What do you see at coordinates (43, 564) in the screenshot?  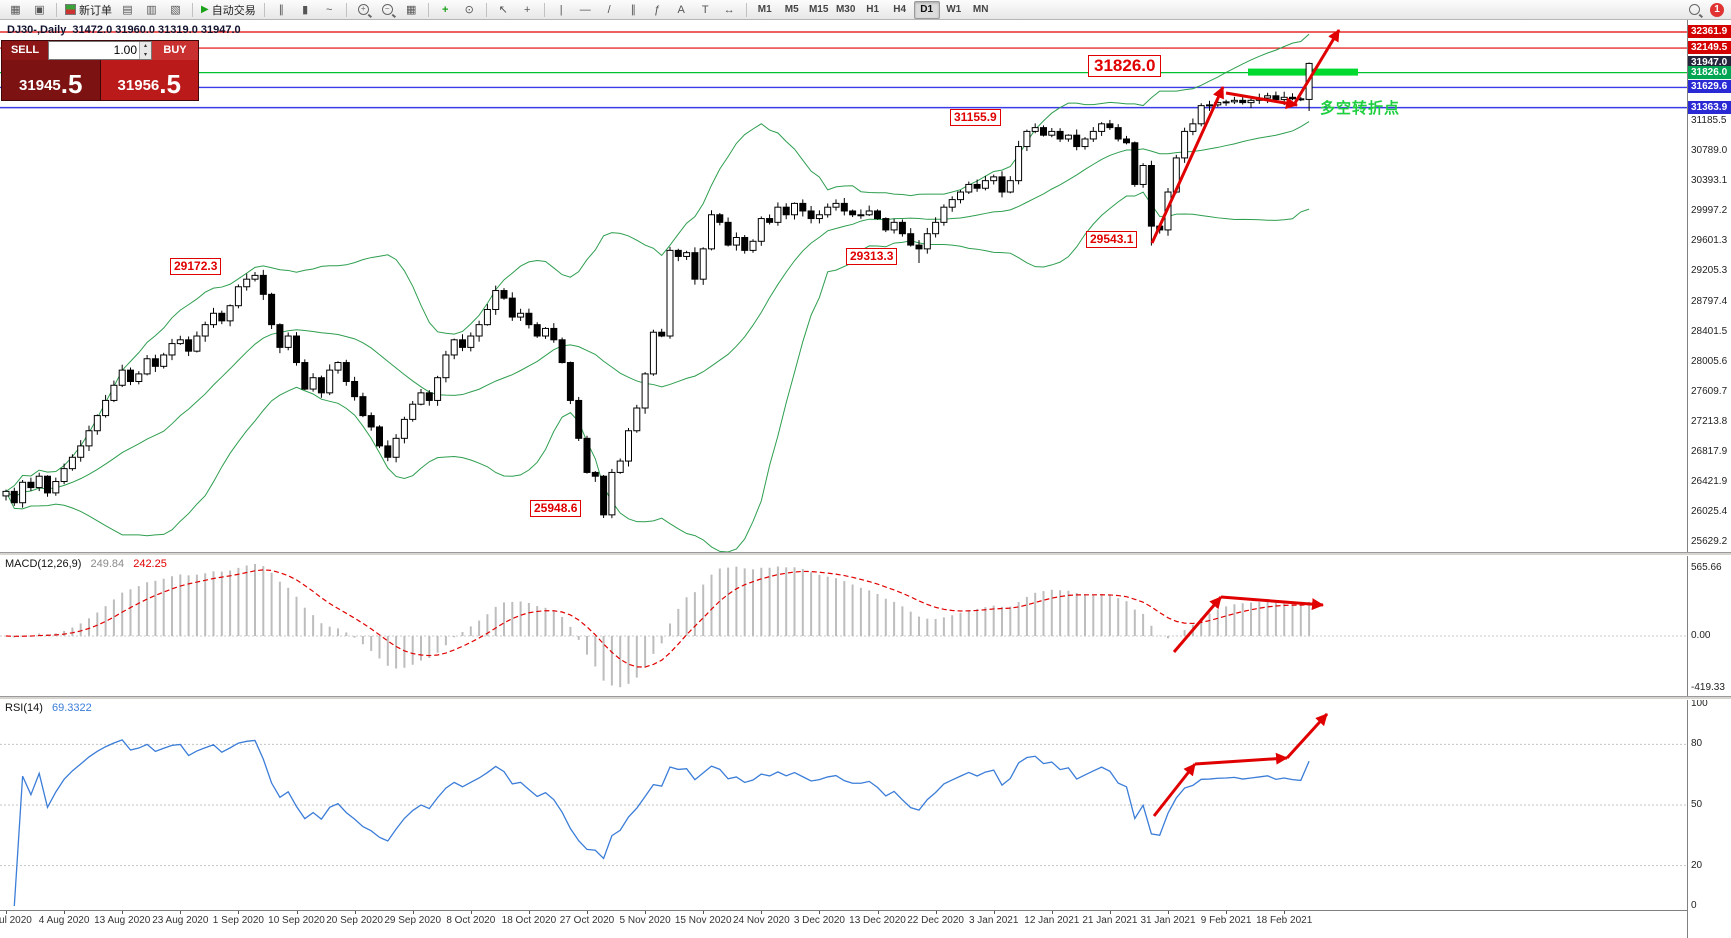 I see `macd-name: MACD(12,26,9)` at bounding box center [43, 564].